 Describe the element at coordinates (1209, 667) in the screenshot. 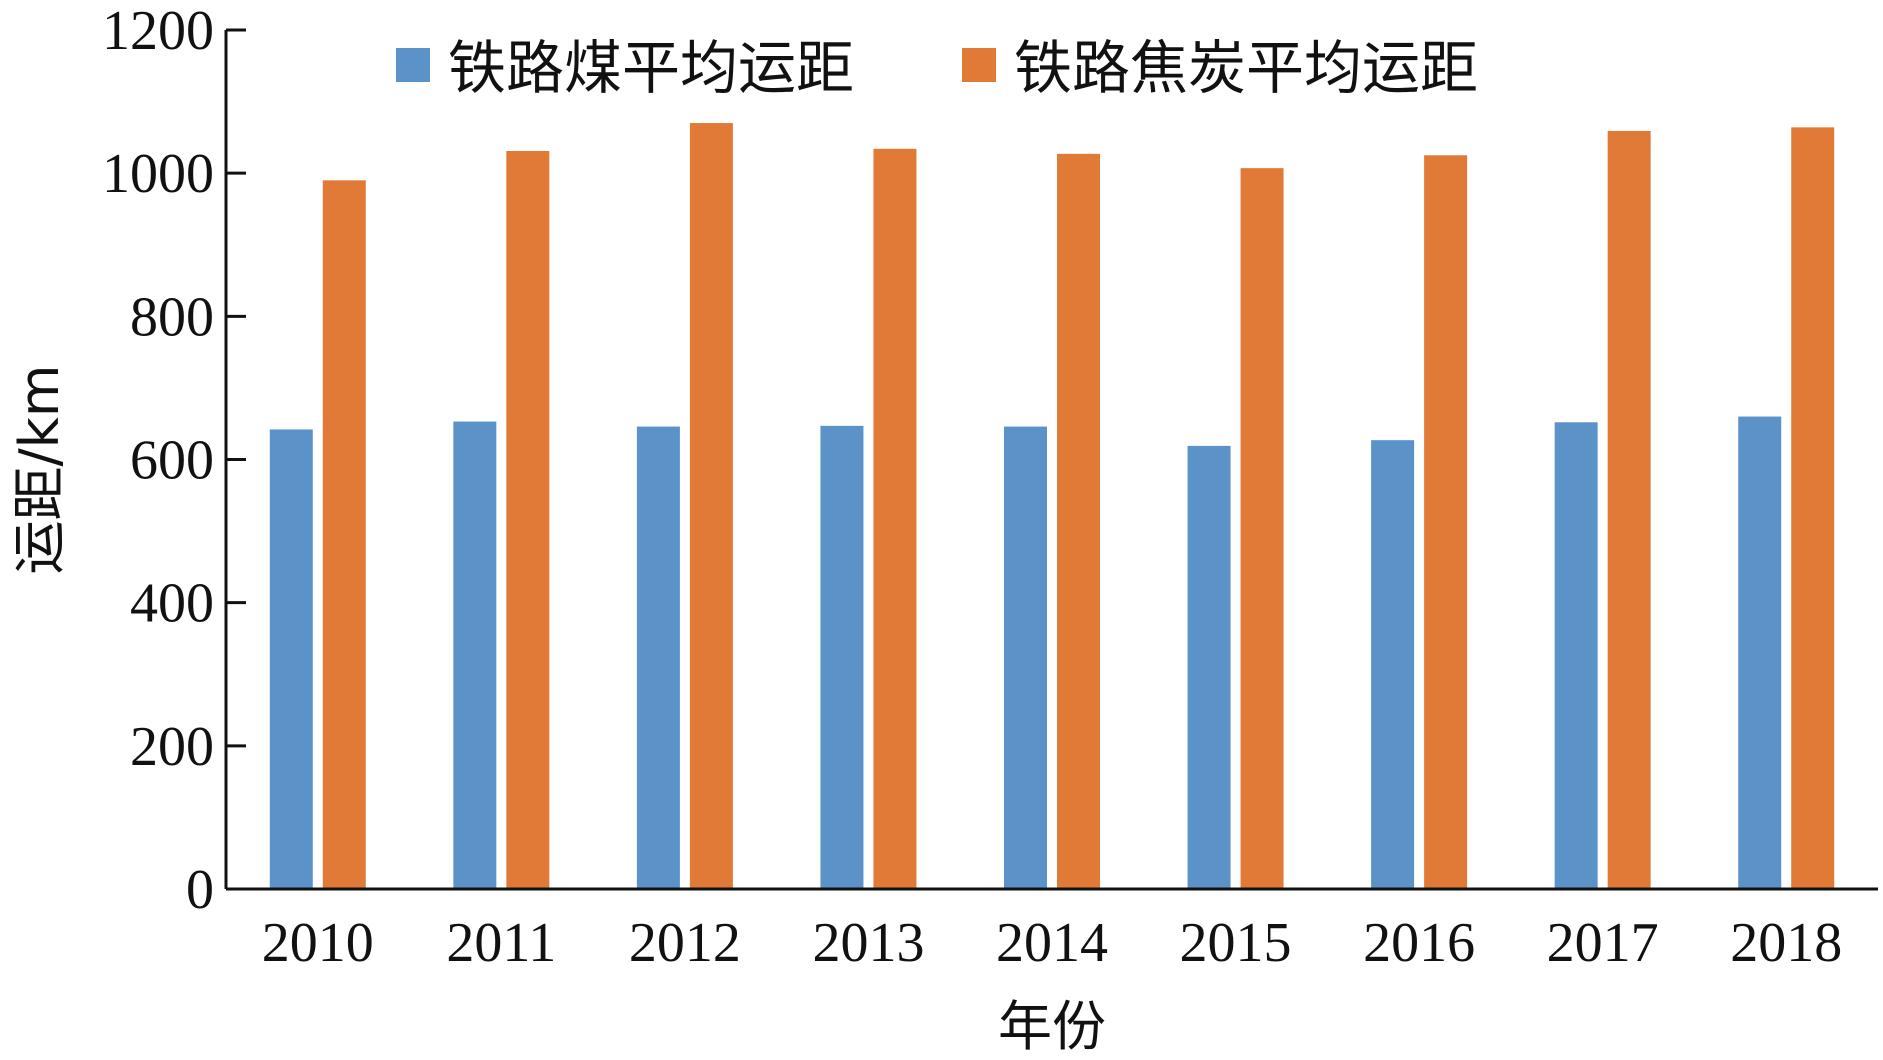

I see `bar-coal-2015` at that location.